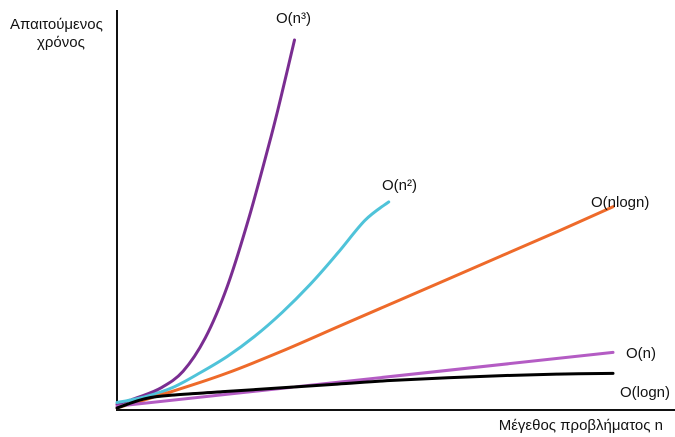  Describe the element at coordinates (641, 353) in the screenshot. I see `series-label-o-n: O(n)` at that location.